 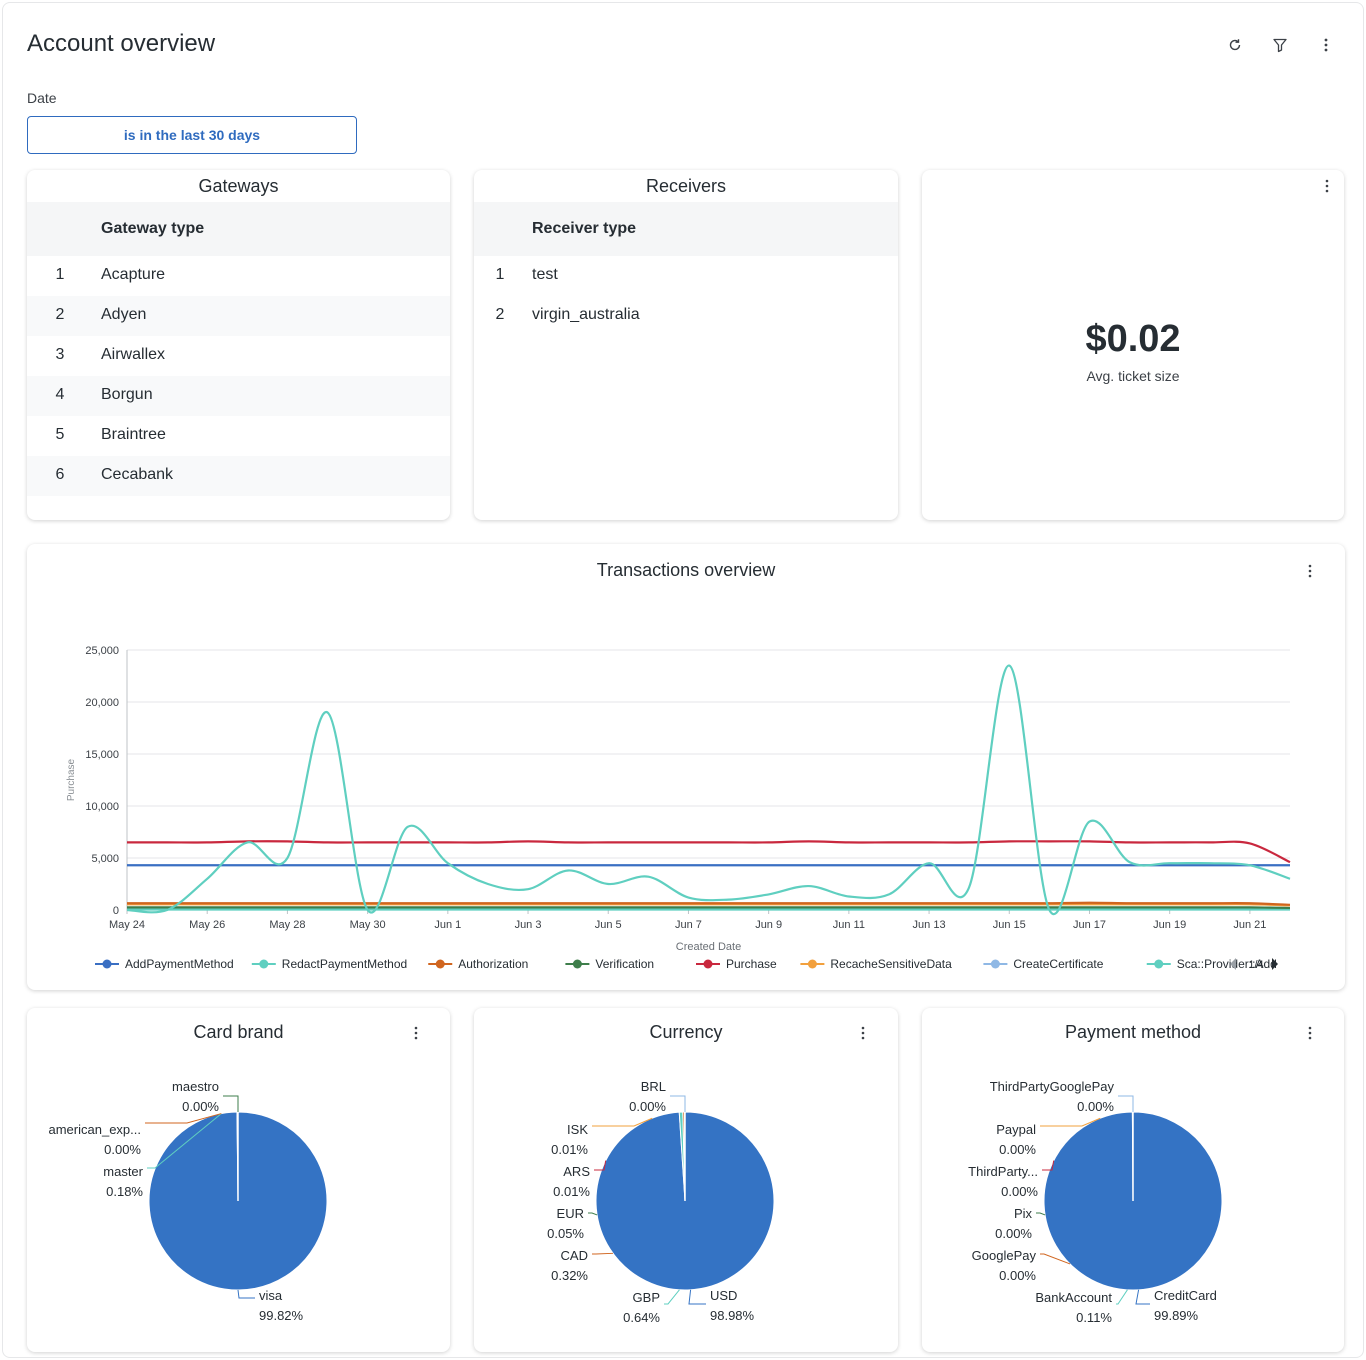 What do you see at coordinates (133, 434) in the screenshot?
I see `gateway-row-value: Braintree` at bounding box center [133, 434].